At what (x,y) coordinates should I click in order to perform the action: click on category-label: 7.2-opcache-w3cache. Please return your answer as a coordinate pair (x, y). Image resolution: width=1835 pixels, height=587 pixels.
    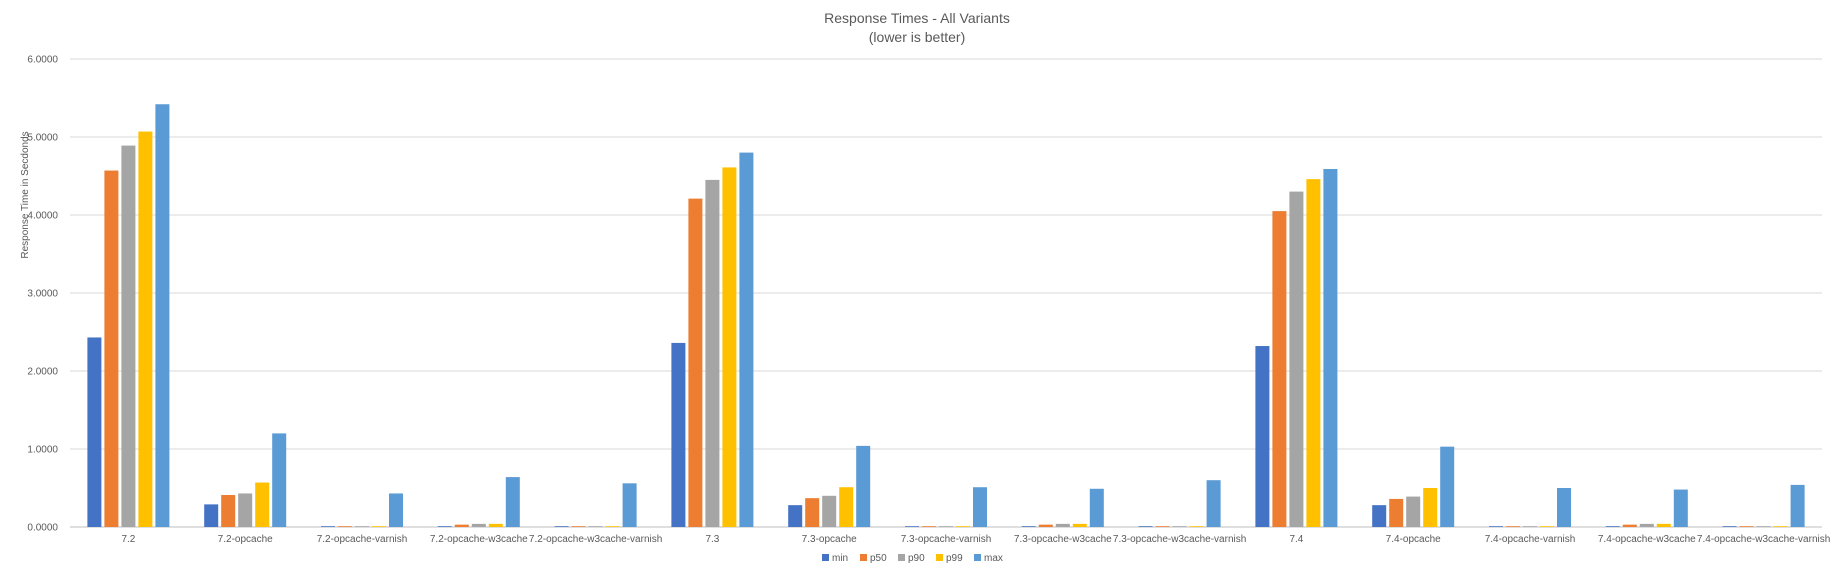
    Looking at the image, I should click on (479, 539).